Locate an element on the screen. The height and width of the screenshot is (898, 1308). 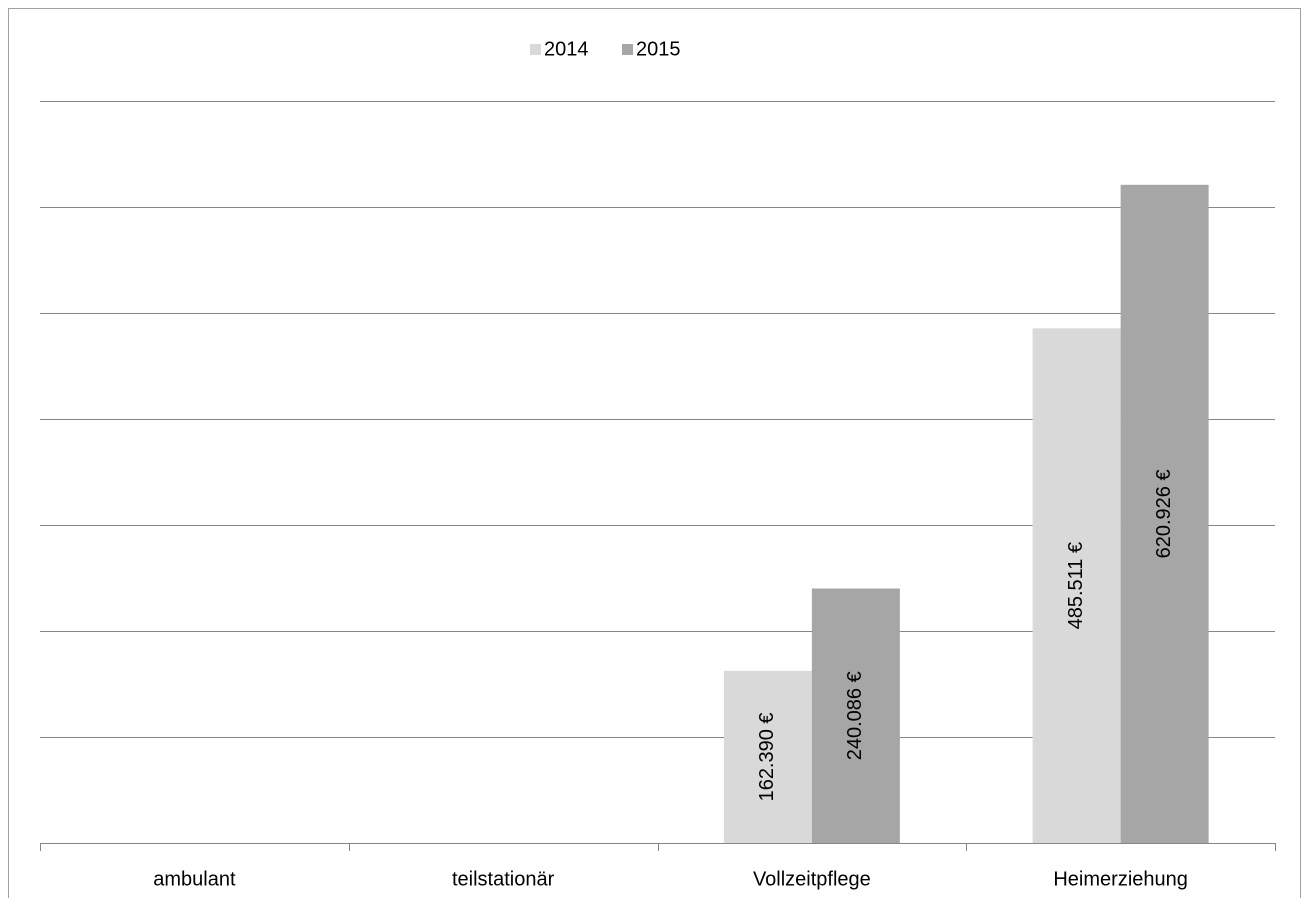
x-tick-label: ambulant is located at coordinates (194, 879).